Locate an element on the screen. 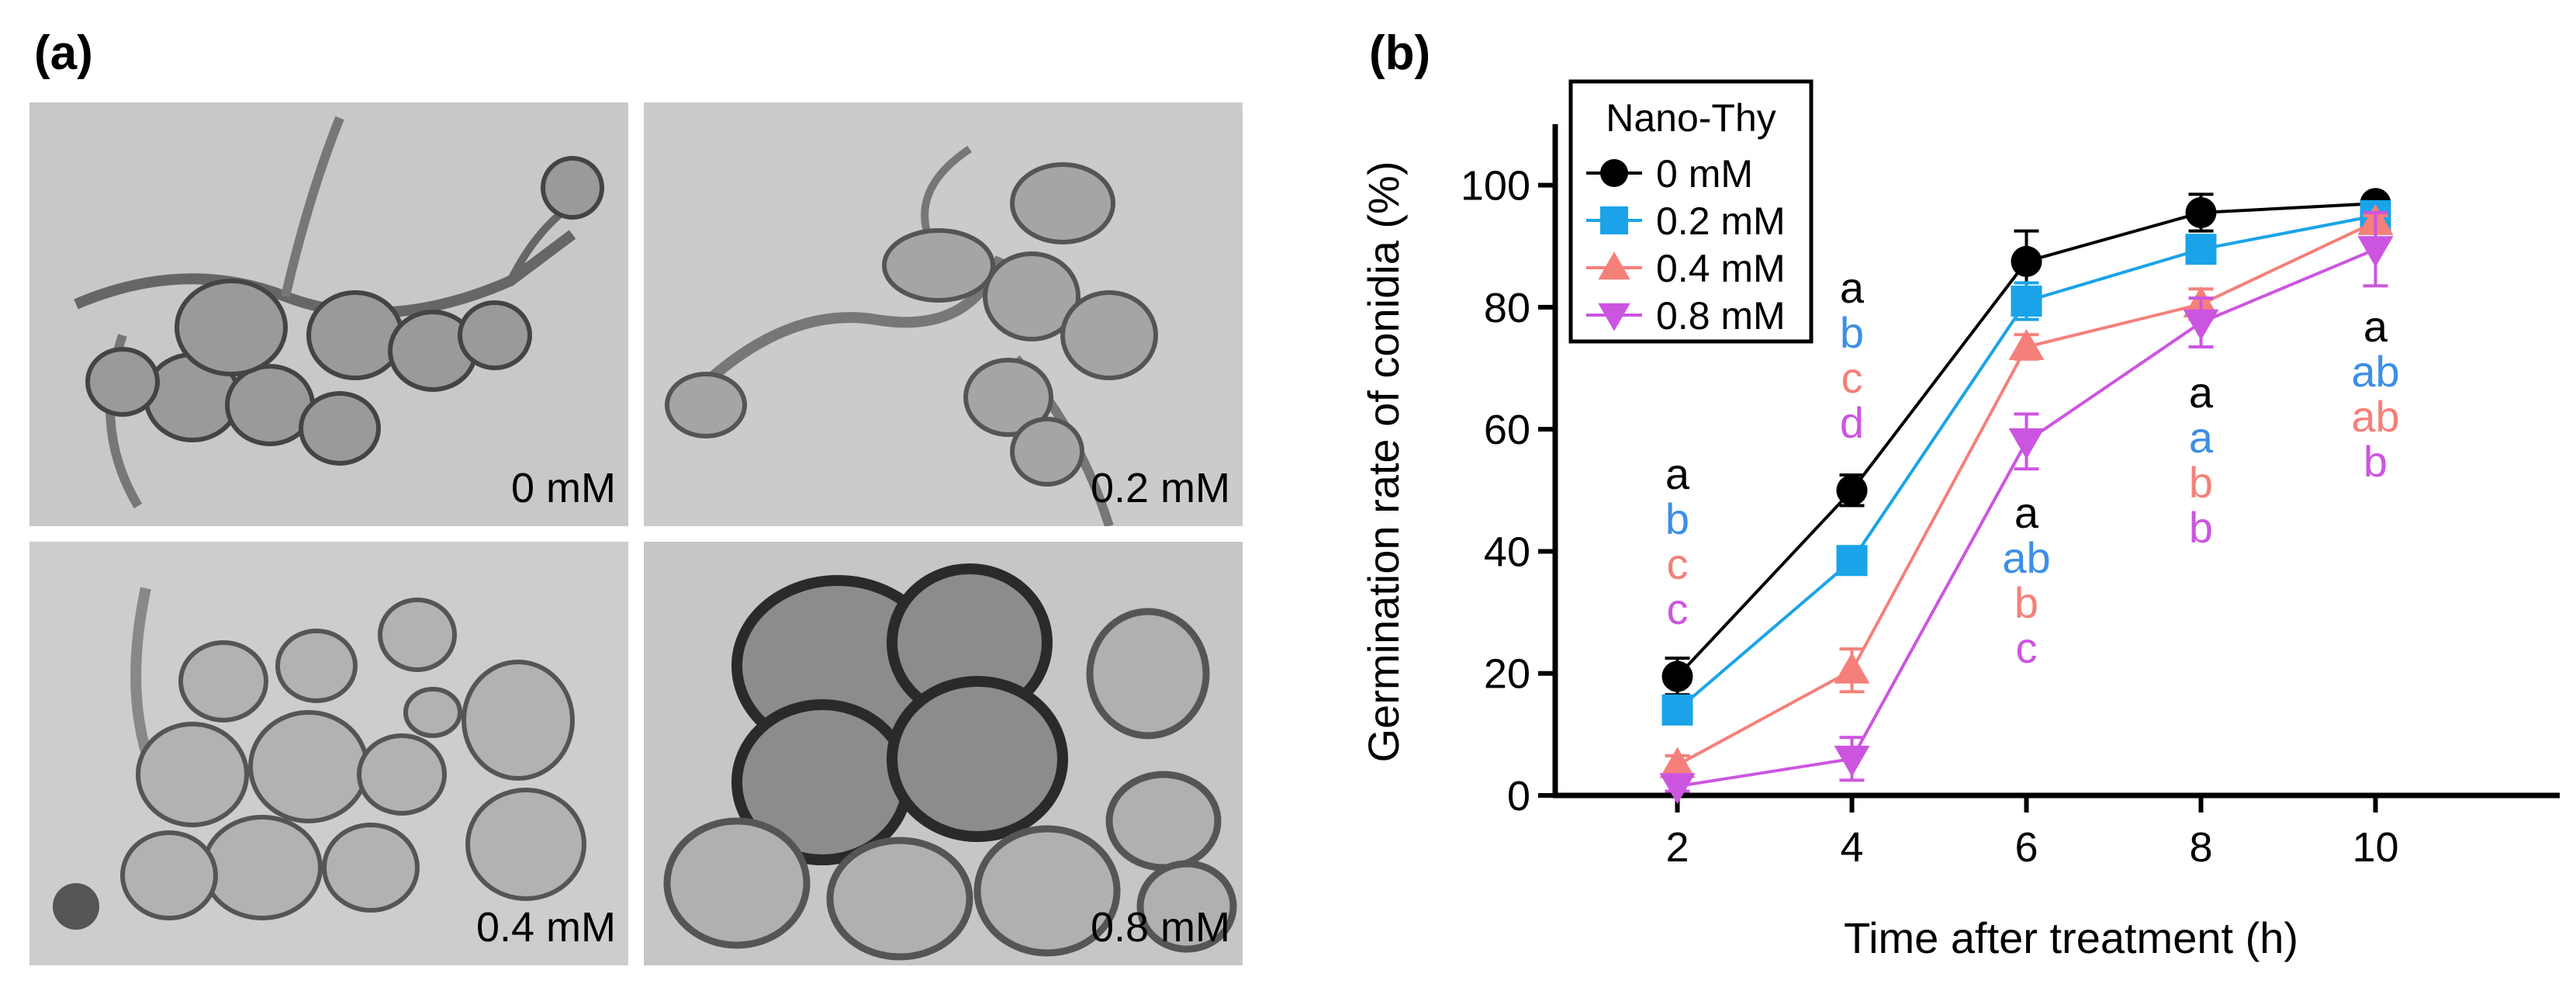 The image size is (2576, 991). legend-label: 0.2 mM is located at coordinates (1721, 221).